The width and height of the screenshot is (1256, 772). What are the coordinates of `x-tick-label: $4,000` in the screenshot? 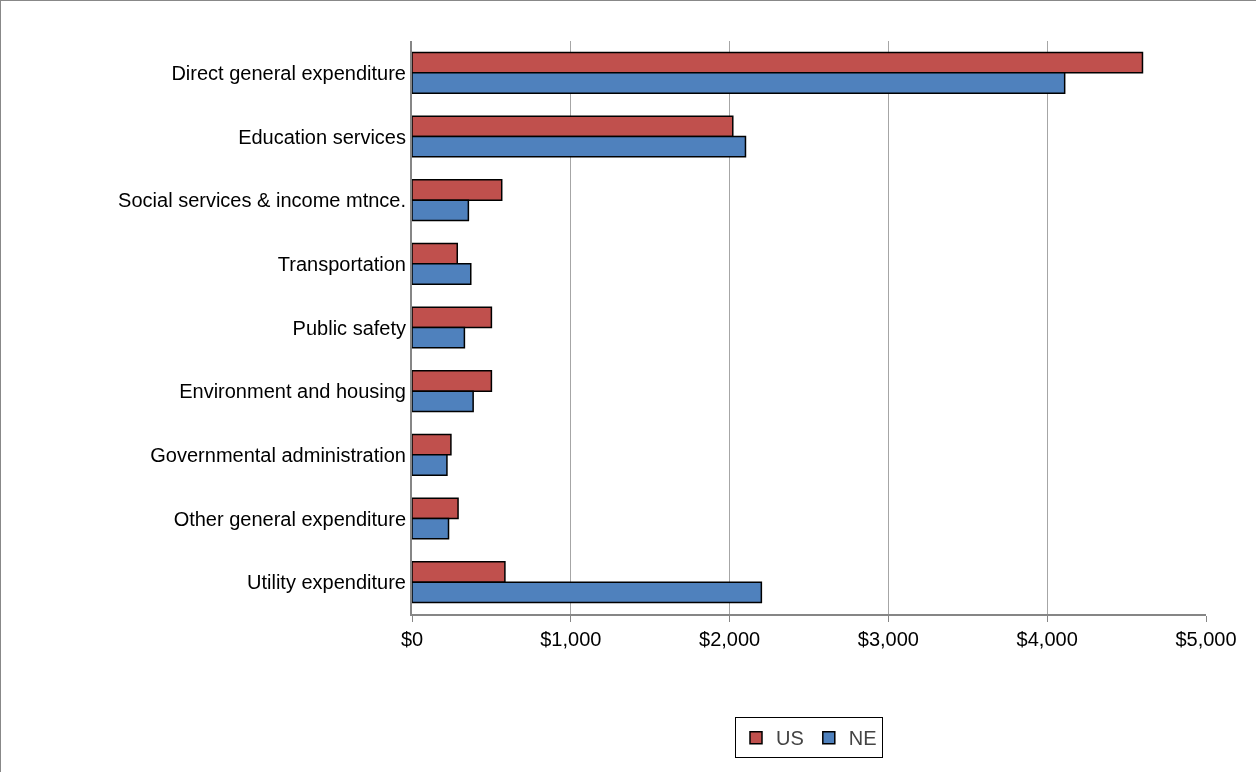 It's located at (1047, 639).